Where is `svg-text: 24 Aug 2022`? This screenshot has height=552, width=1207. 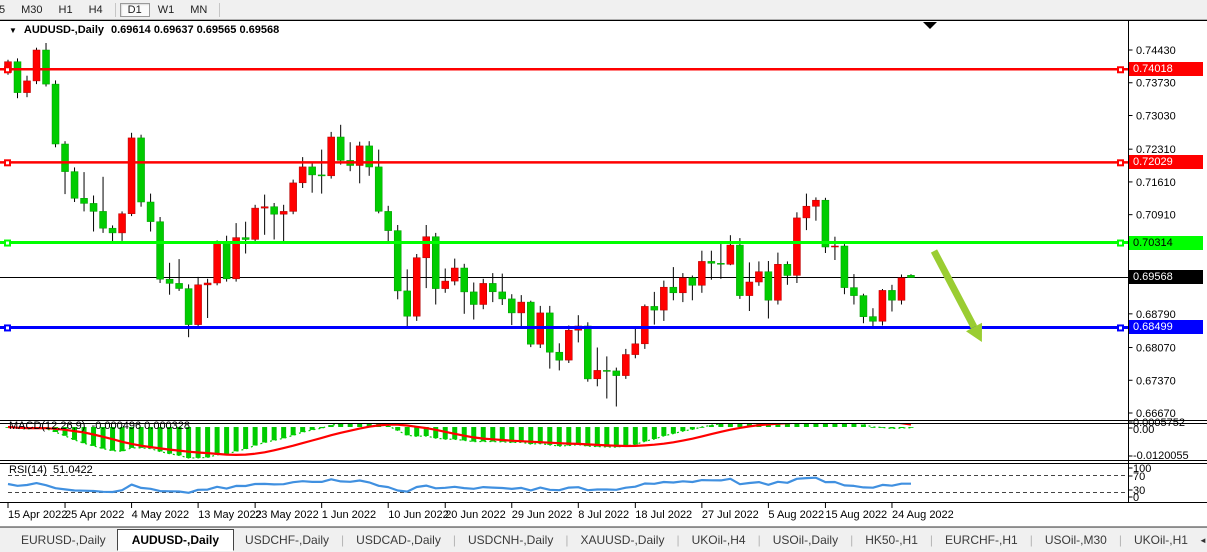
svg-text: 24 Aug 2022 is located at coordinates (923, 515).